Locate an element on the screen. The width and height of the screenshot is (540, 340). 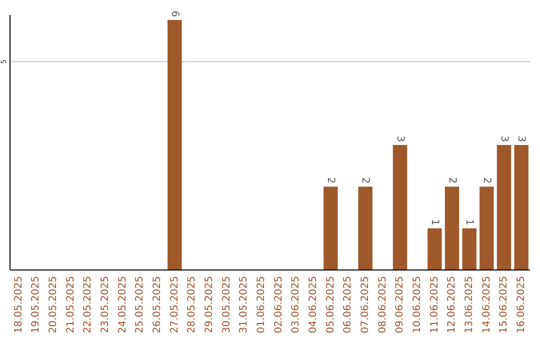
x-tick-label: 28.05.2025 is located at coordinates (192, 305).